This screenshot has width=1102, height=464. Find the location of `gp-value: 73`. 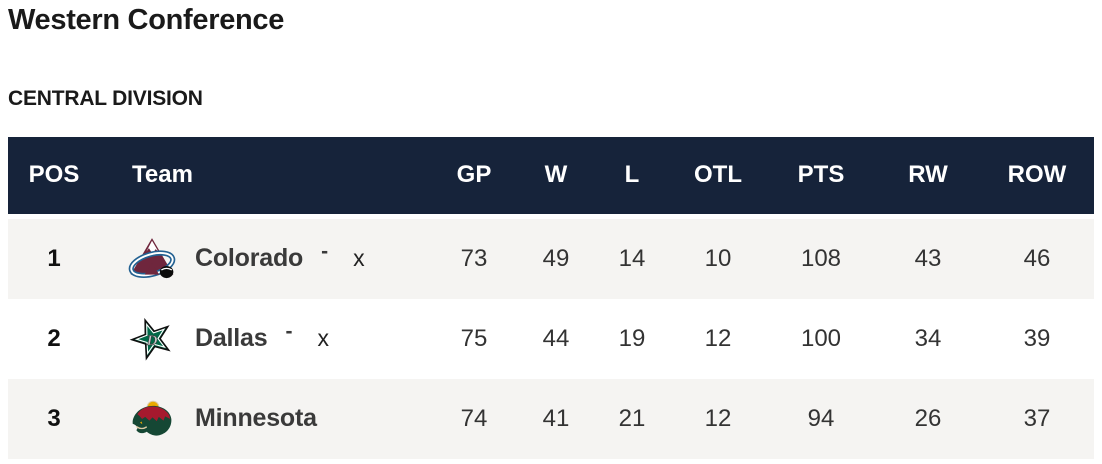

gp-value: 73 is located at coordinates (474, 258).